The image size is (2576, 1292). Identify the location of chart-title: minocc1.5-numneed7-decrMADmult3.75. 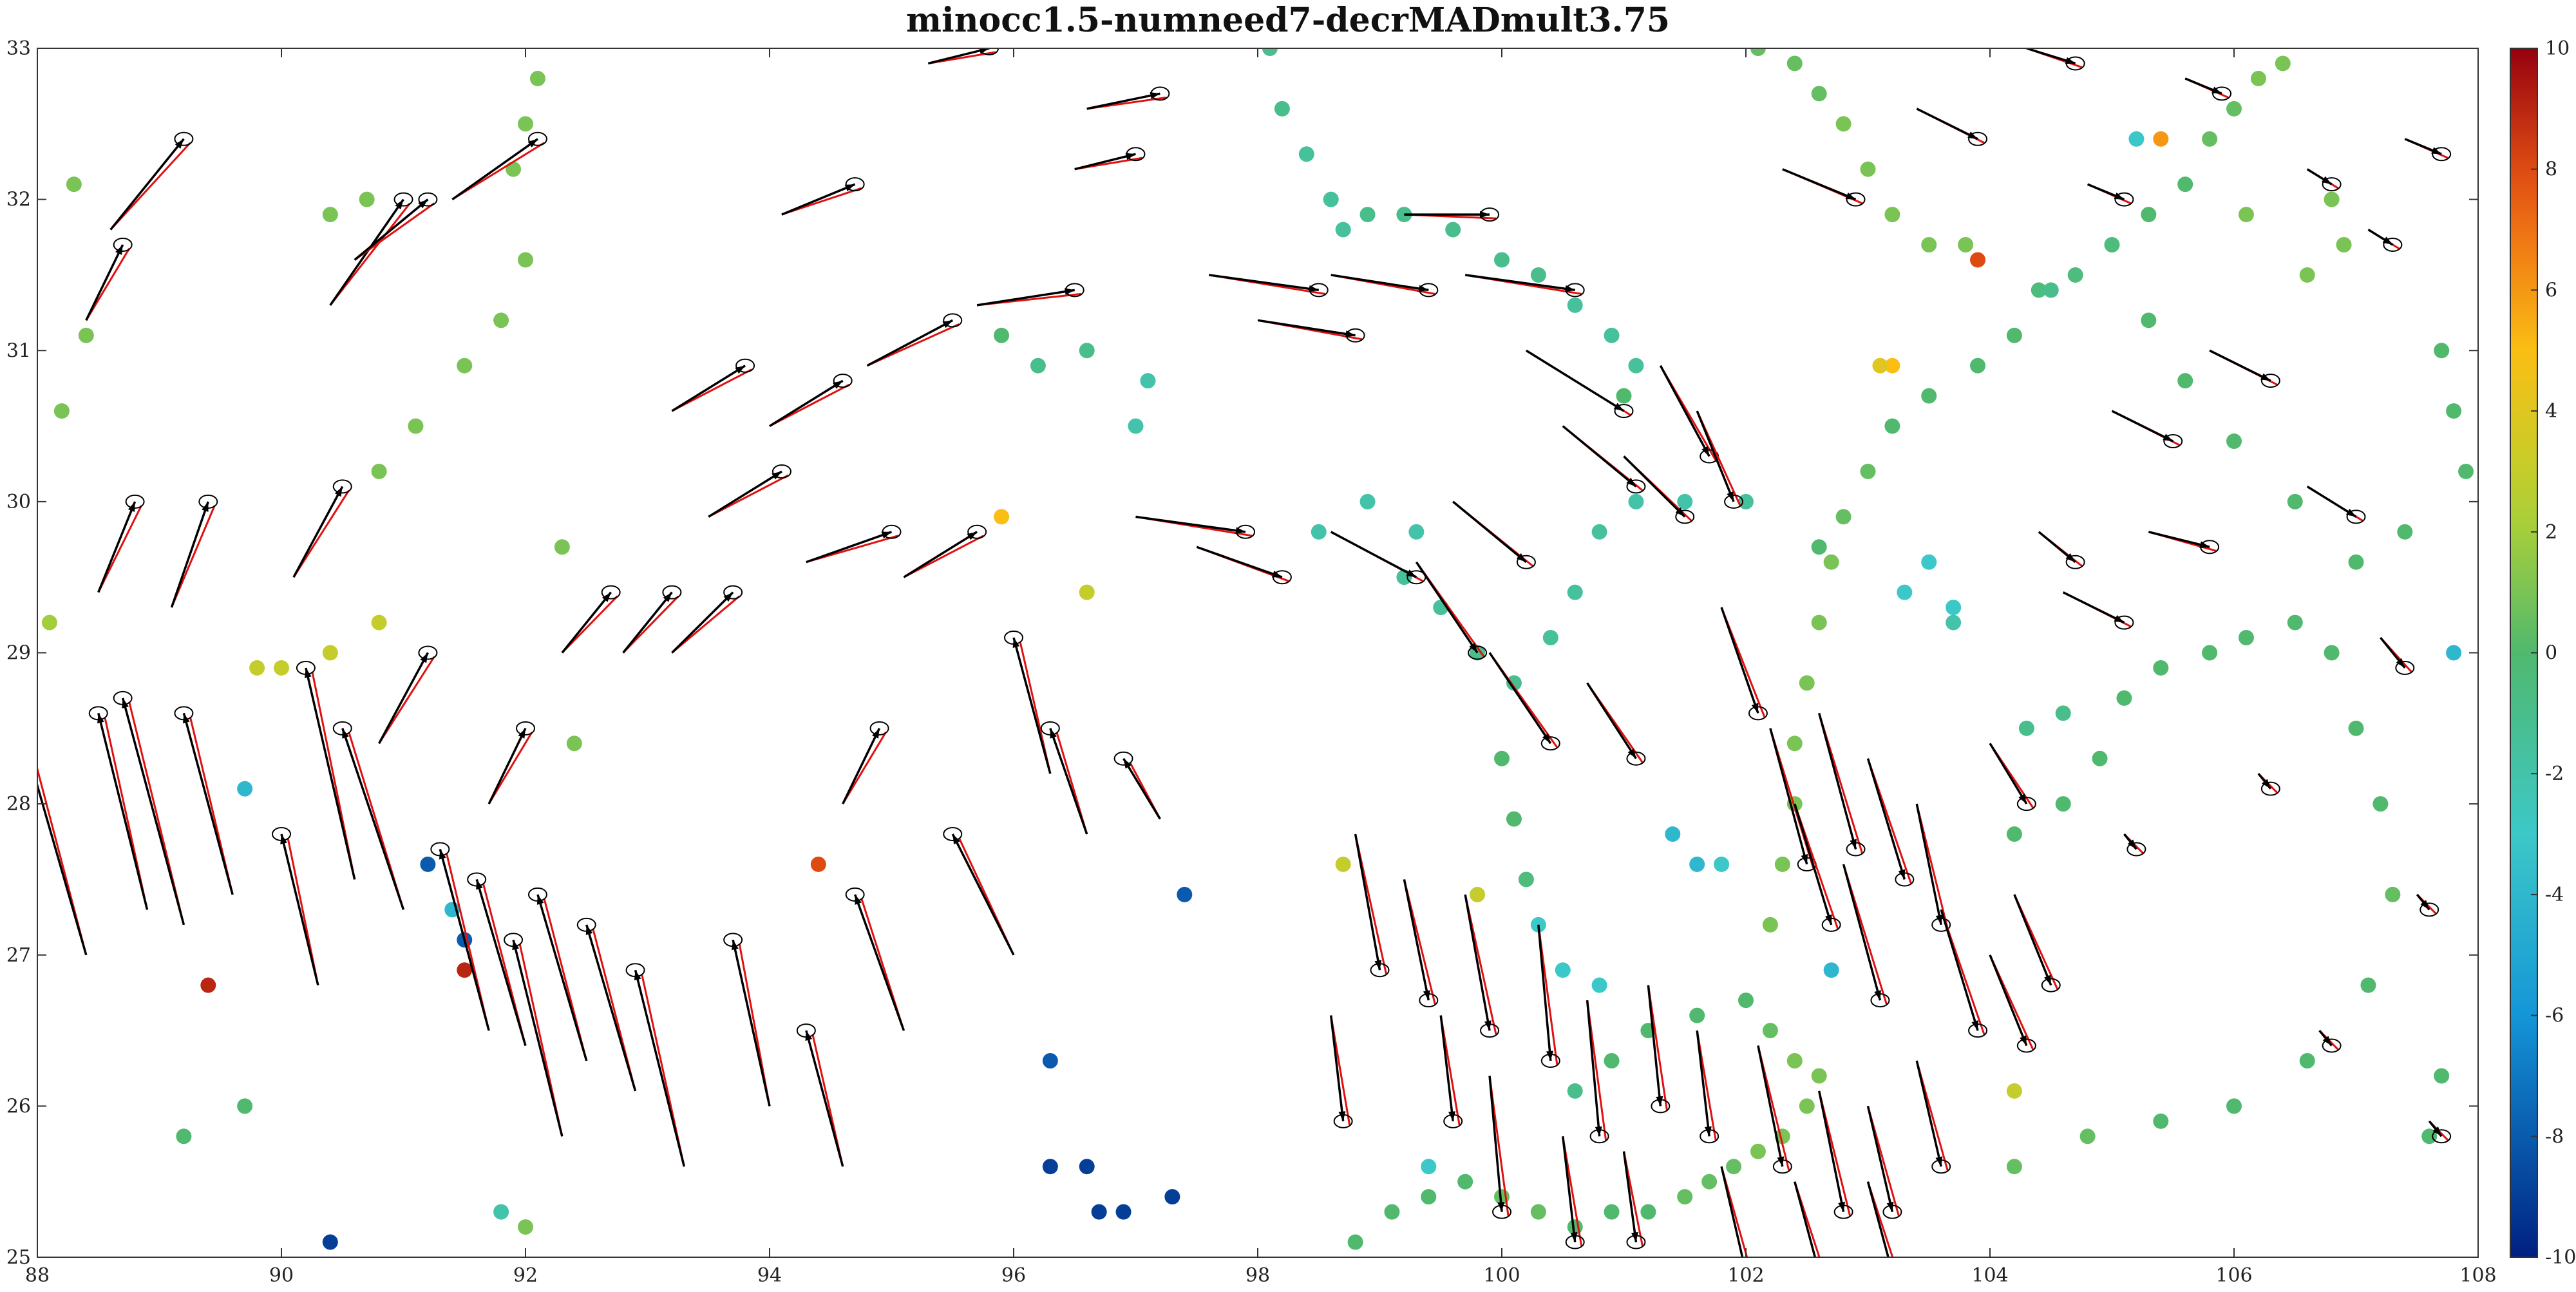
(1288, 20).